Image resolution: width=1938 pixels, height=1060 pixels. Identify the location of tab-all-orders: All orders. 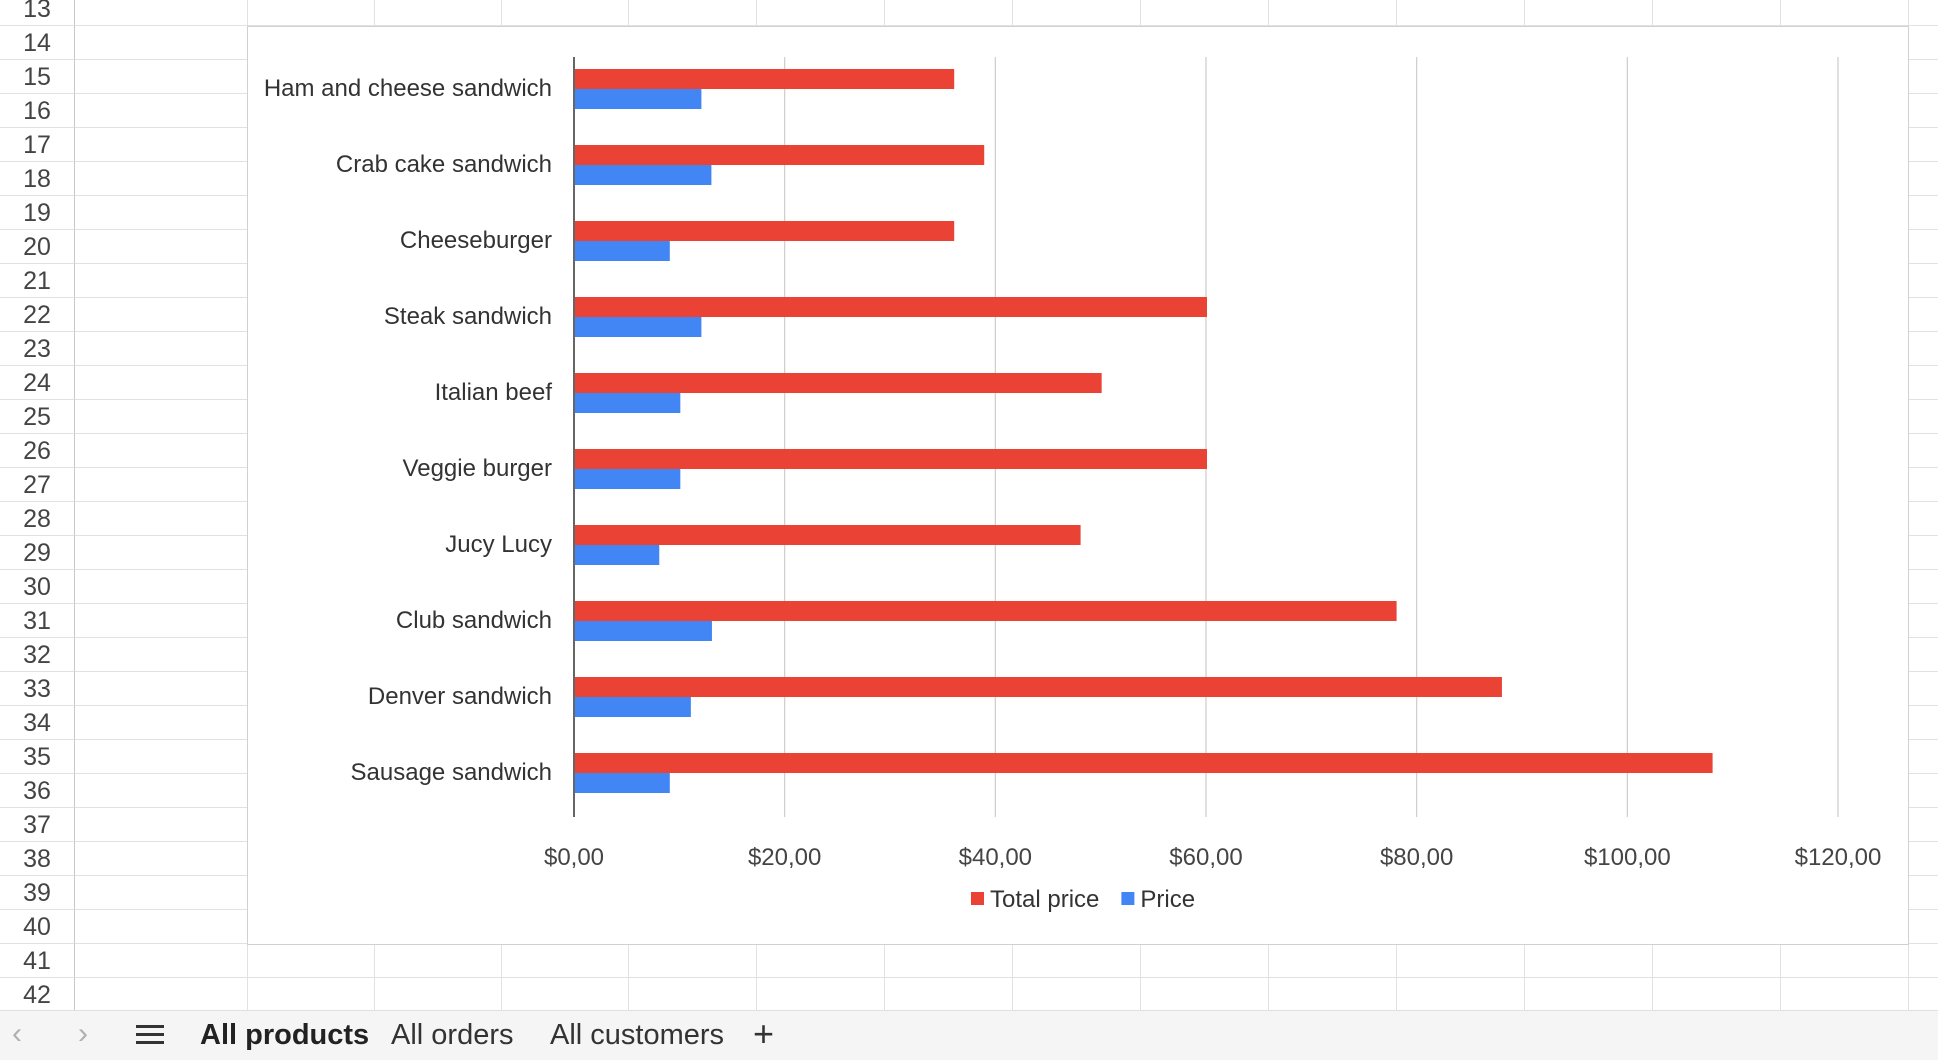
(452, 1035).